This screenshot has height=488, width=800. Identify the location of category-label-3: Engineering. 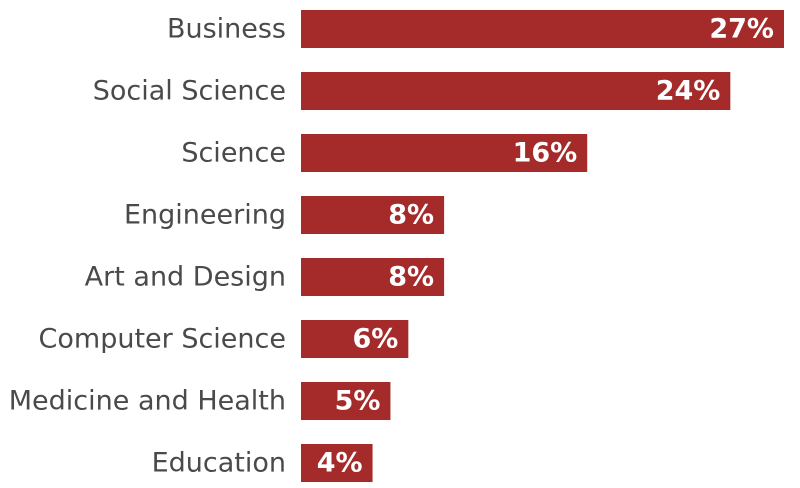
(205, 215).